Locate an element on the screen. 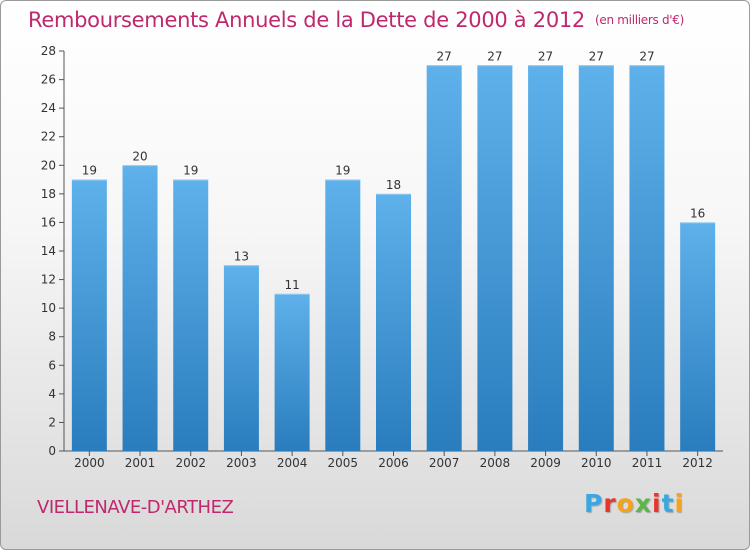 This screenshot has height=550, width=750. y-tick-label: 24 is located at coordinates (48, 108).